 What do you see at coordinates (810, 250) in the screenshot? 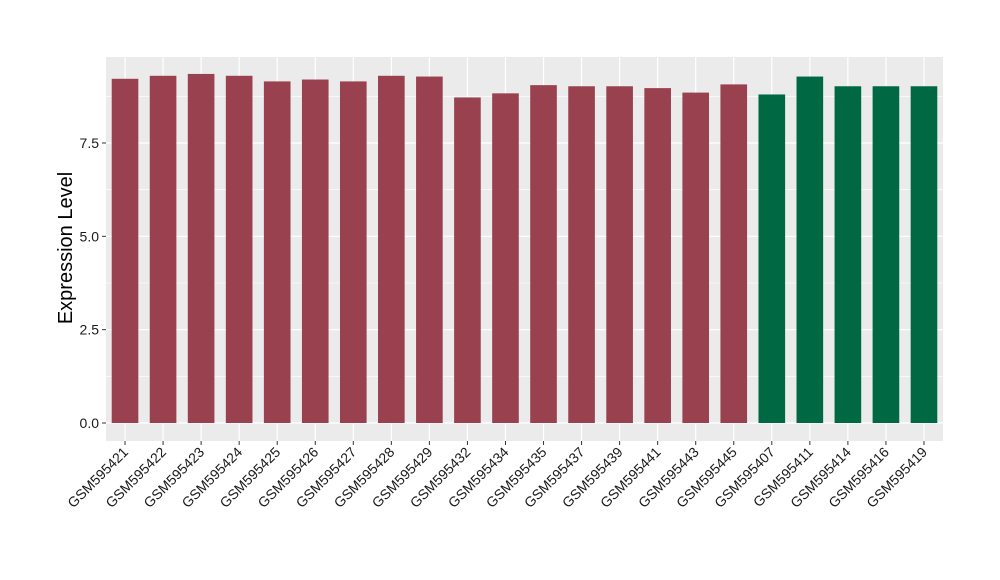
I see `bar-GSM595411` at bounding box center [810, 250].